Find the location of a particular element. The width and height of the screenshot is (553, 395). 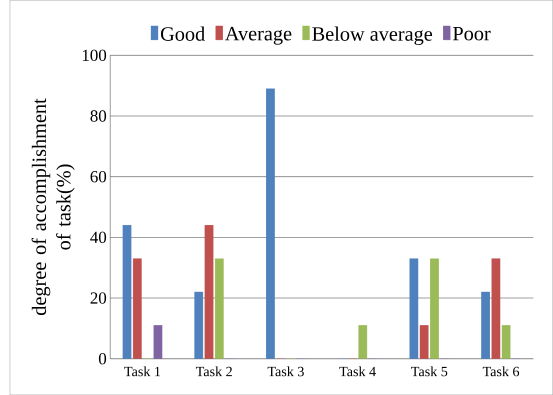

y-tick-label: 80 is located at coordinates (98, 116).